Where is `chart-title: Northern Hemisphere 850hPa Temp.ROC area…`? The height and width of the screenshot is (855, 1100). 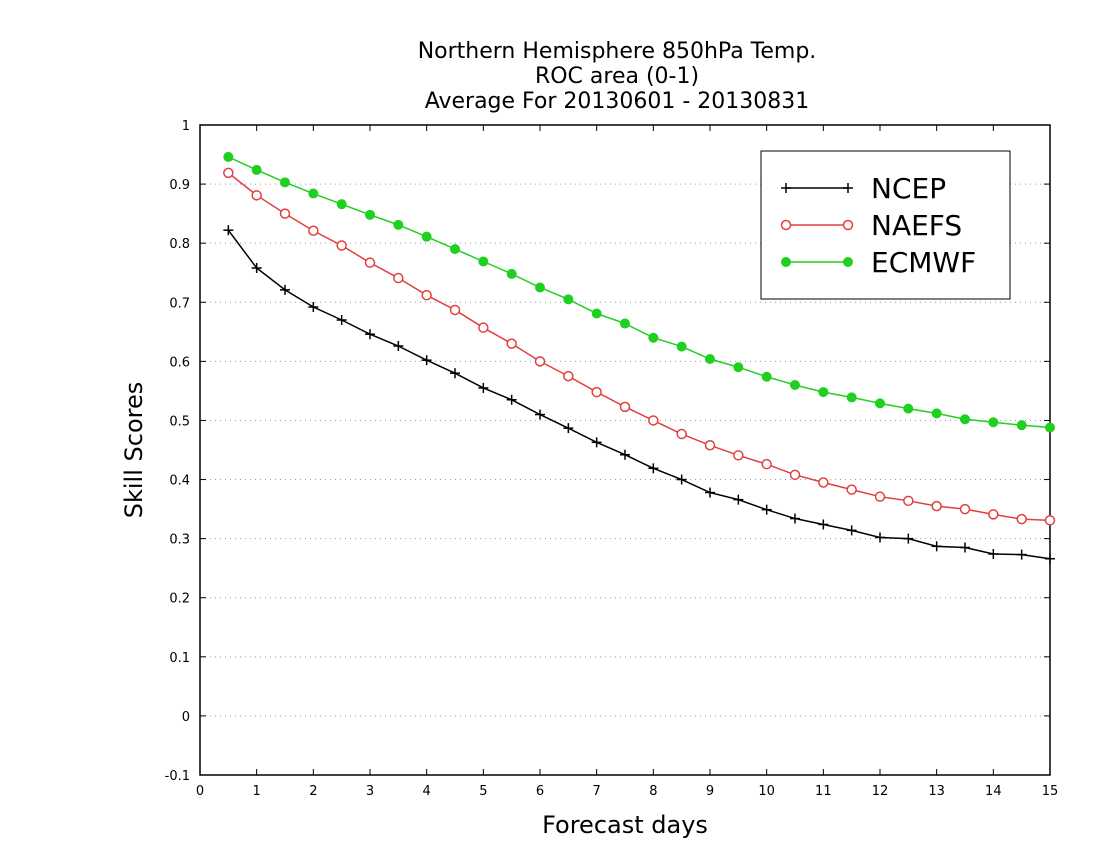 chart-title: Northern Hemisphere 850hPa Temp.ROC area… is located at coordinates (617, 76).